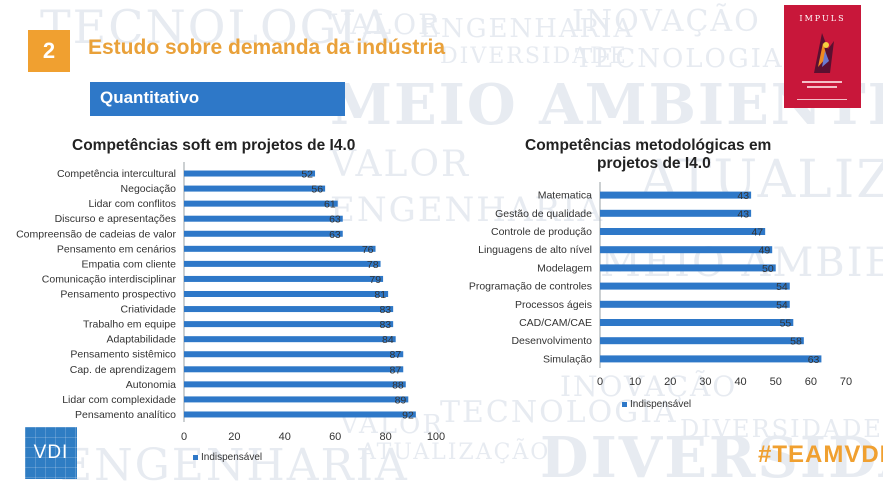 The image size is (883, 495). What do you see at coordinates (398, 385) in the screenshot?
I see `data-label: 88` at bounding box center [398, 385].